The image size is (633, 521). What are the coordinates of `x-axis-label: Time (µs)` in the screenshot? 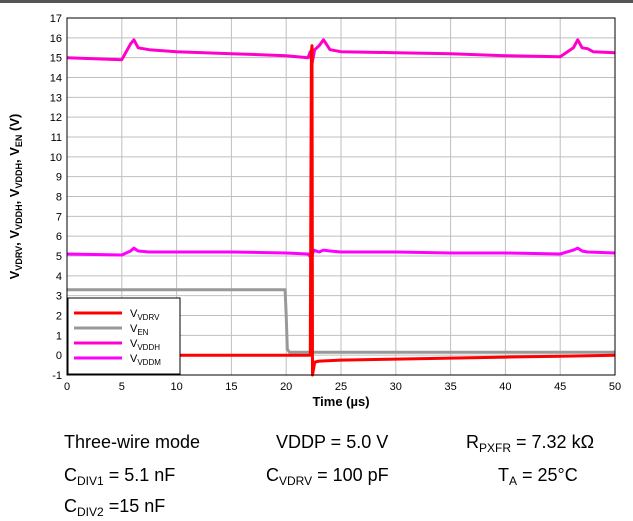 It's located at (340, 401).